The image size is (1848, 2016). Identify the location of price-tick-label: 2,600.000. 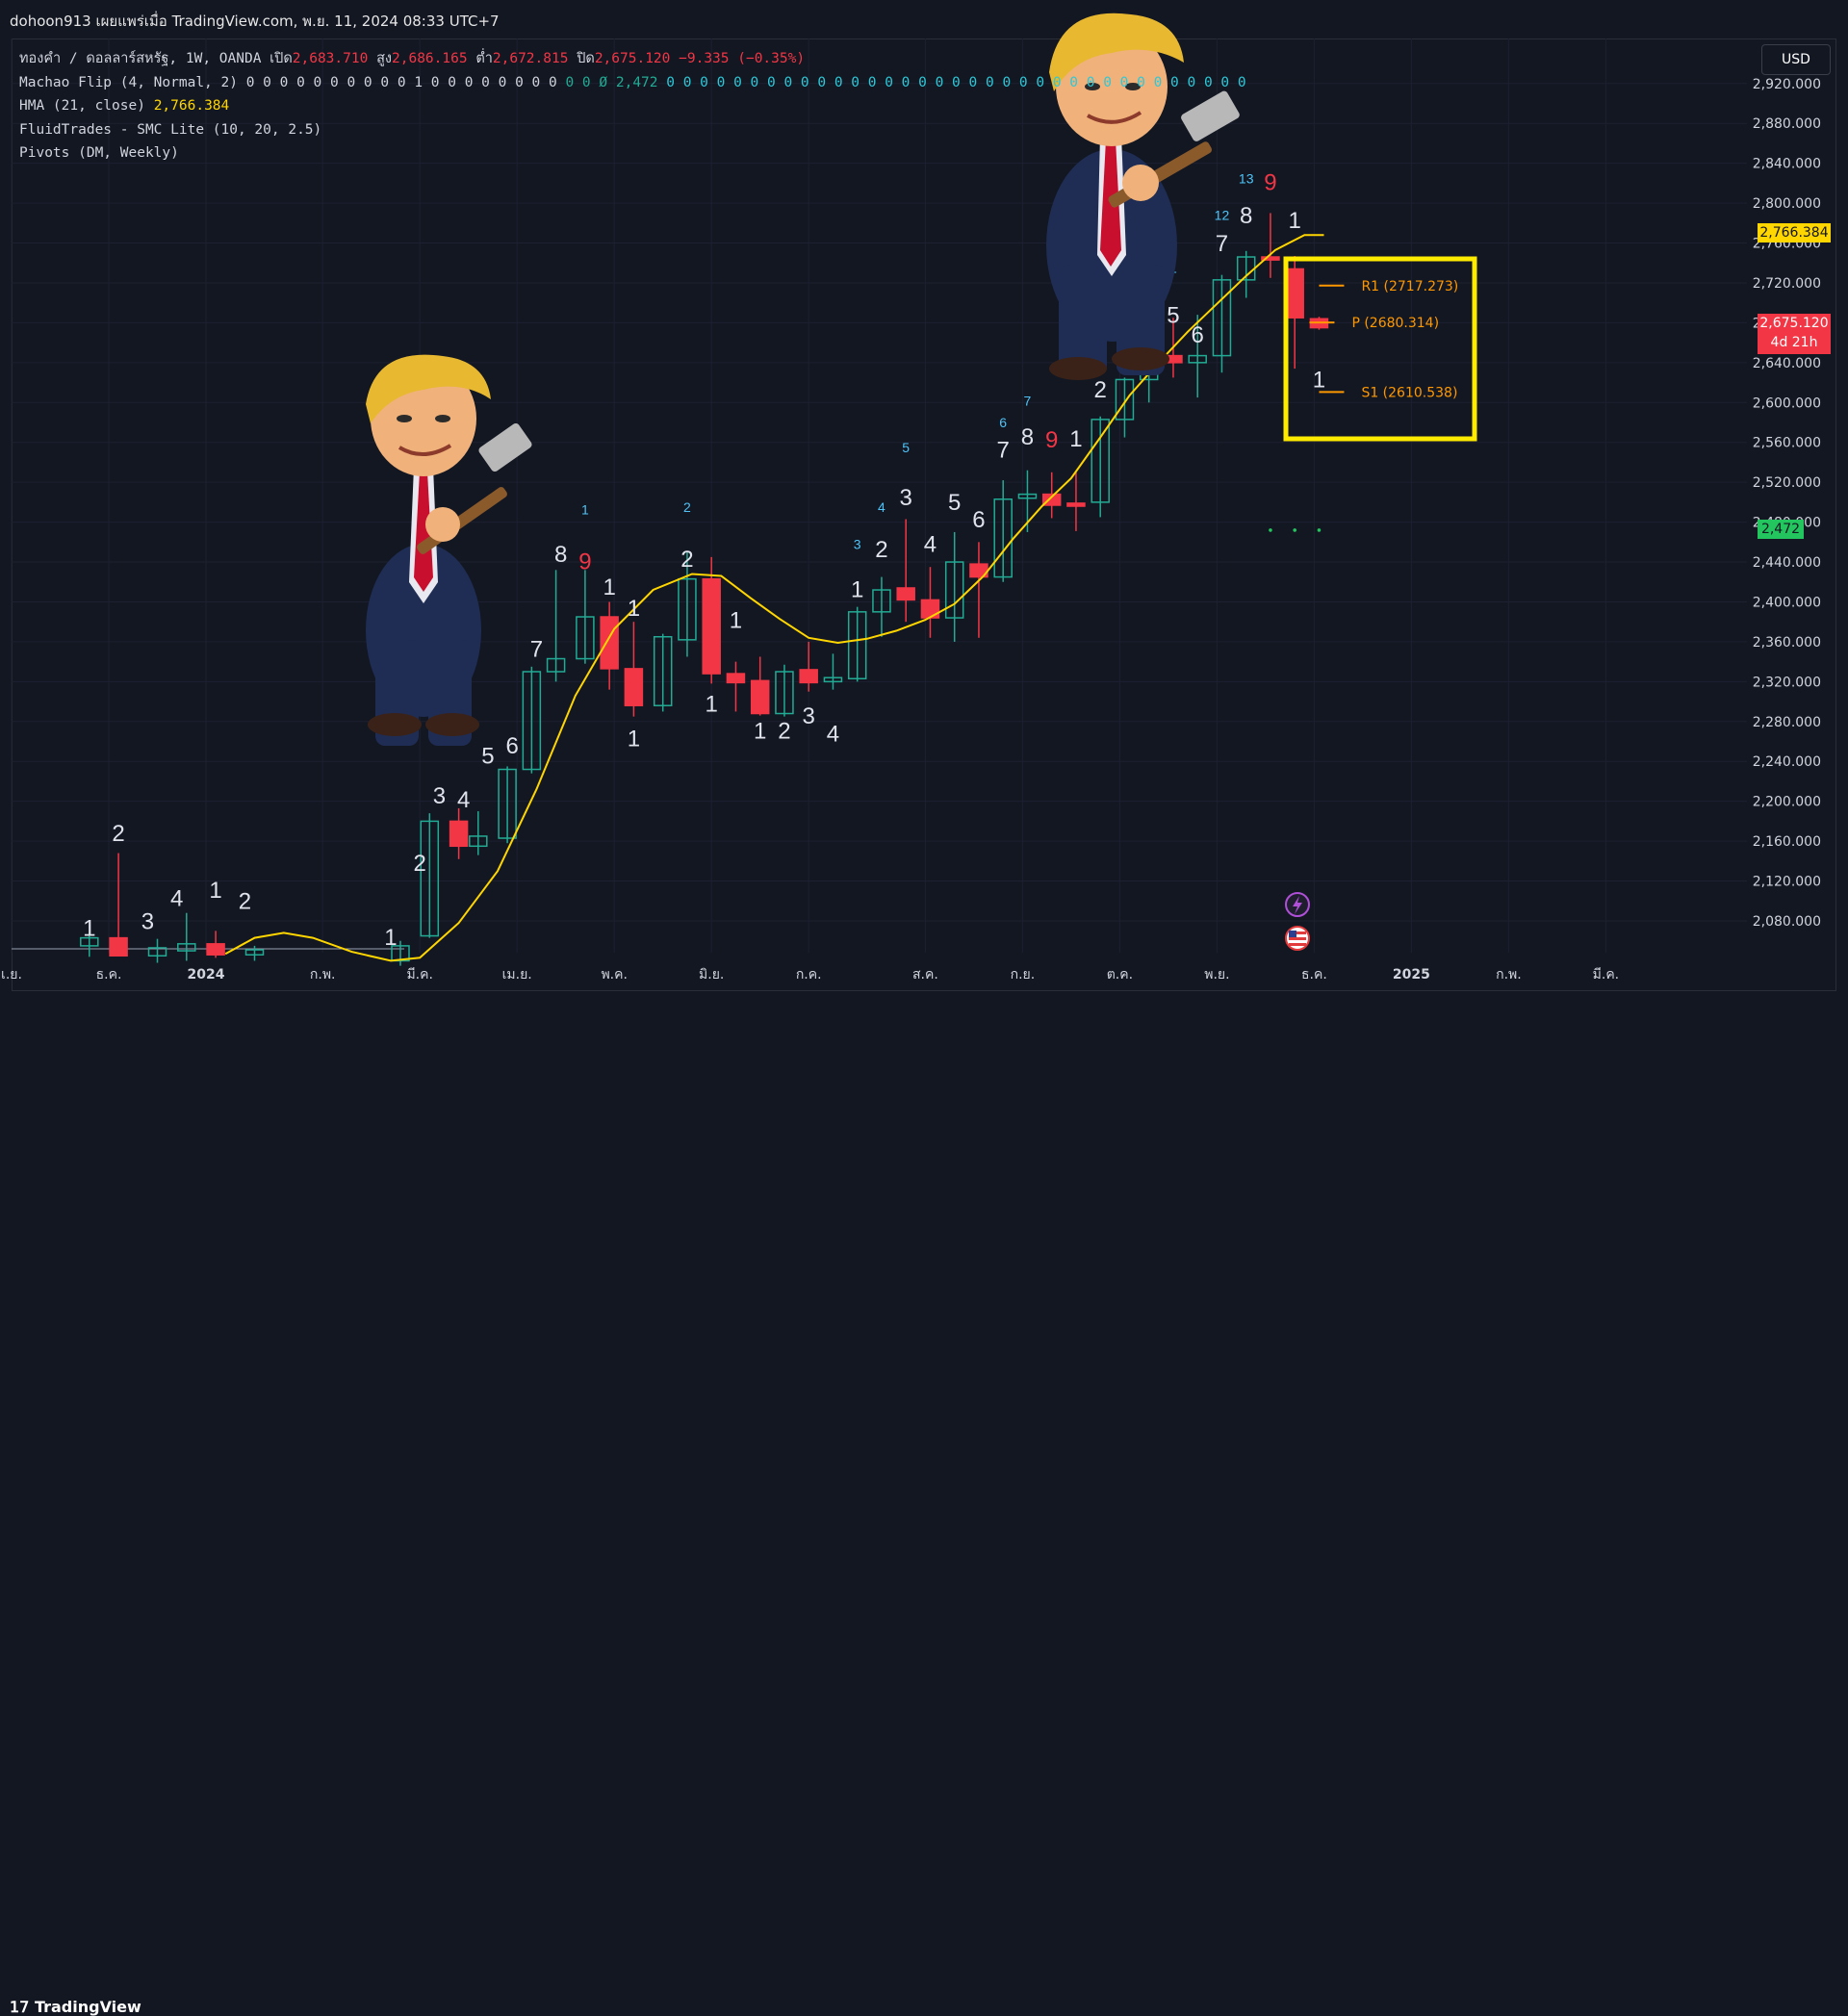
(1787, 403).